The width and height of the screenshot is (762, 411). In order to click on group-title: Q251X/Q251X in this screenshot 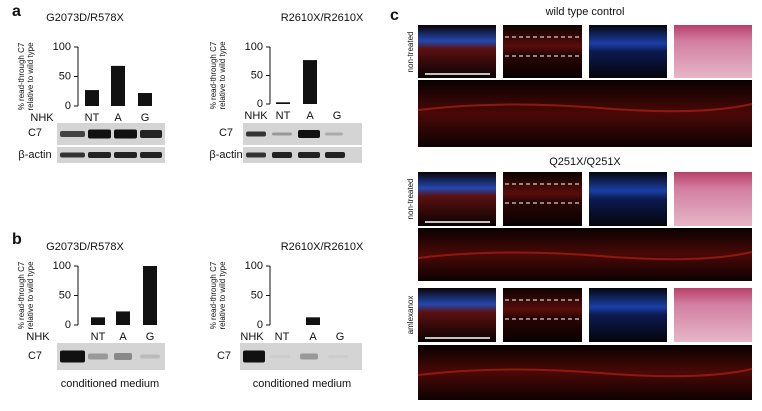, I will do `click(585, 162)`.